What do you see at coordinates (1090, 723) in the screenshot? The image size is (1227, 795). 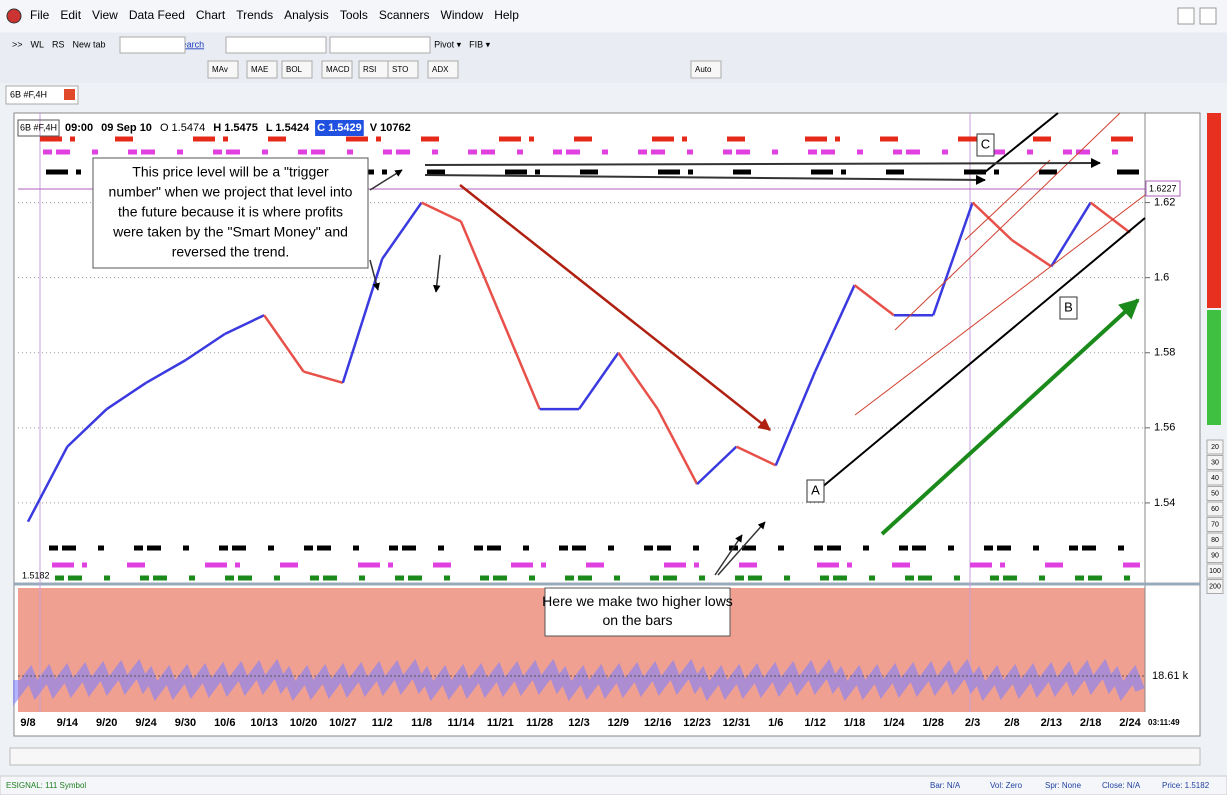 I see `x-tick-label: 2/18` at bounding box center [1090, 723].